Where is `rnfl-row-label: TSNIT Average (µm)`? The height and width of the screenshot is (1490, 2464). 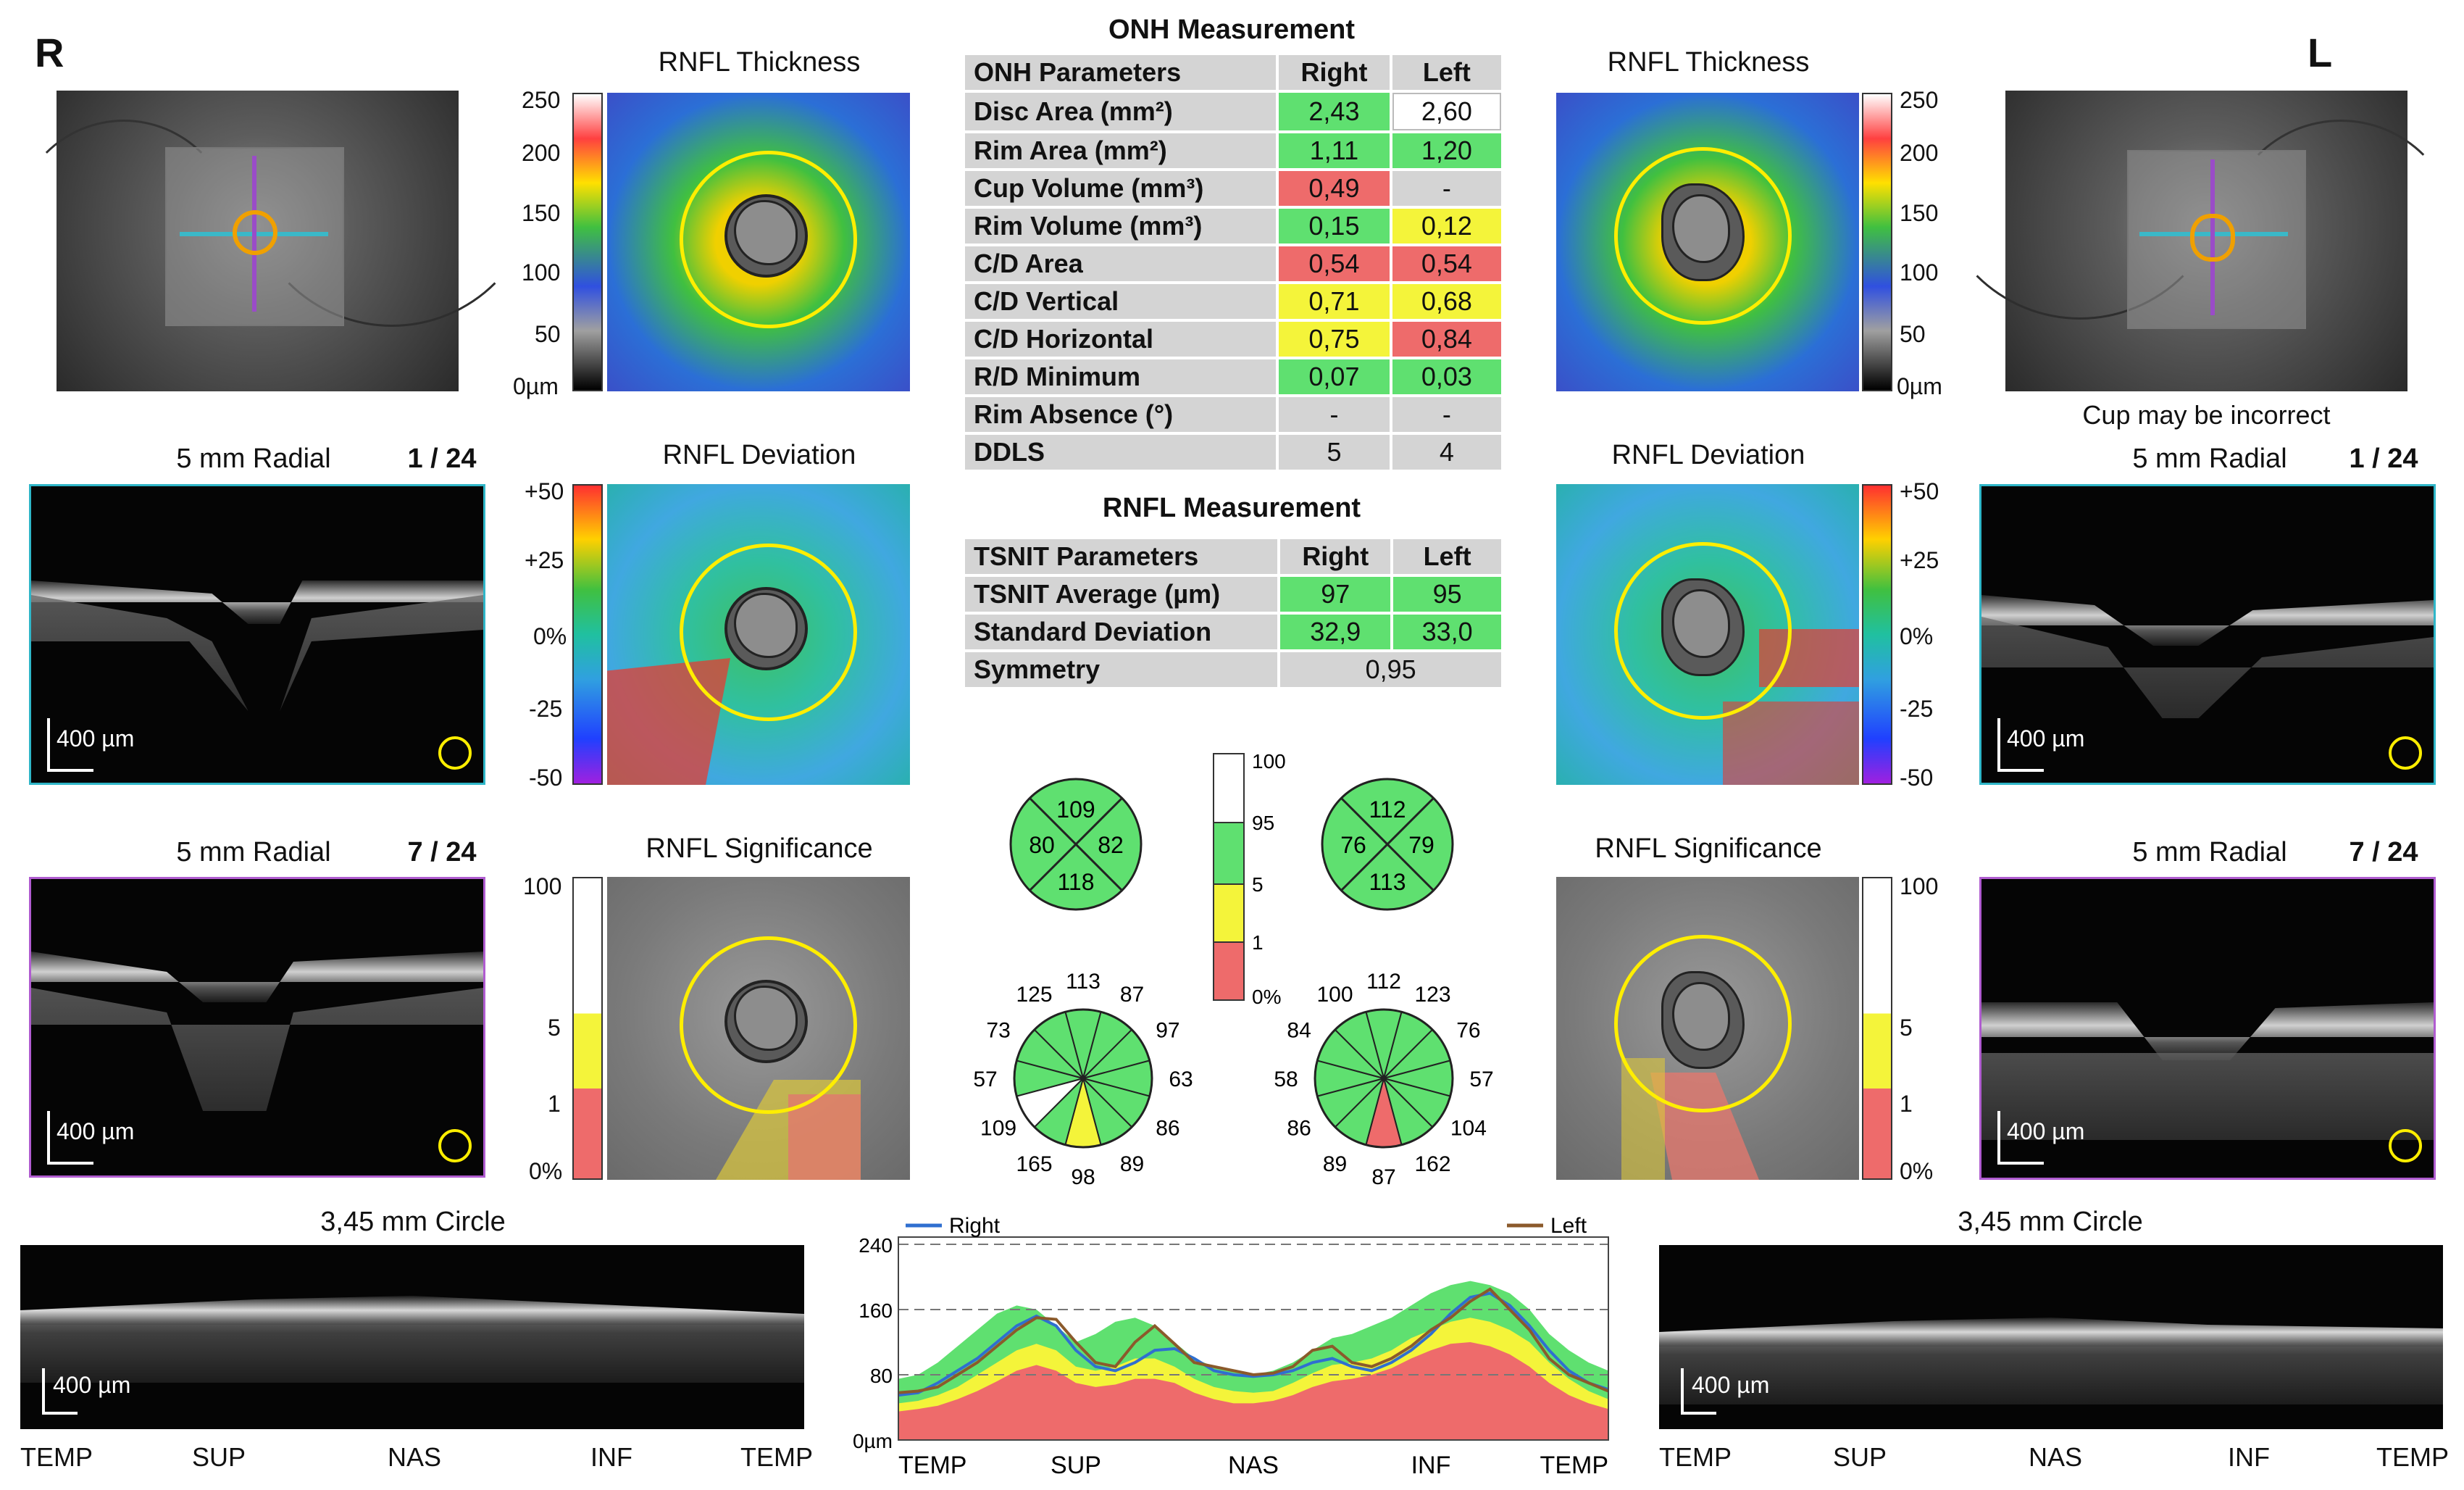
rnfl-row-label: TSNIT Average (µm) is located at coordinates (1121, 594).